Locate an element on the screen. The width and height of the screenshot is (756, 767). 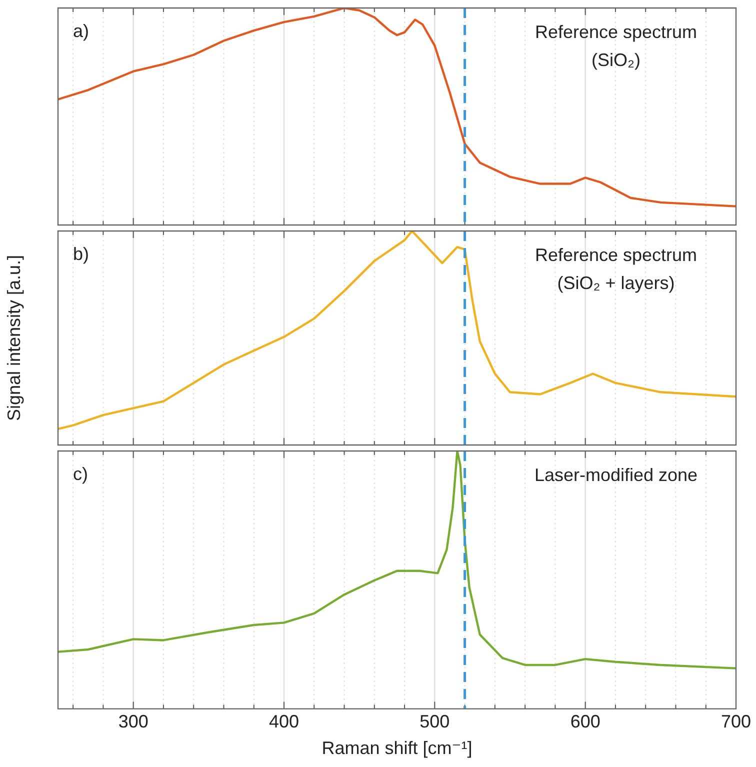
x-tick-label: 500 is located at coordinates (435, 722).